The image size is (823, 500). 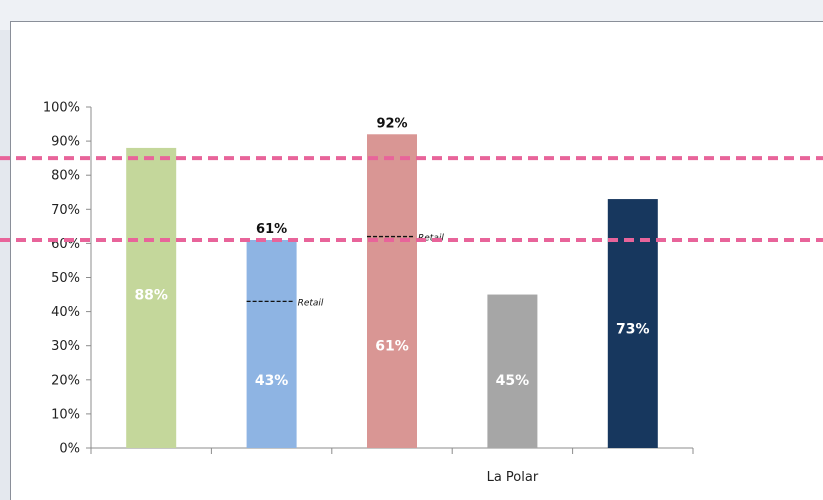 What do you see at coordinates (65, 380) in the screenshot?
I see `y-tick-label: 20%` at bounding box center [65, 380].